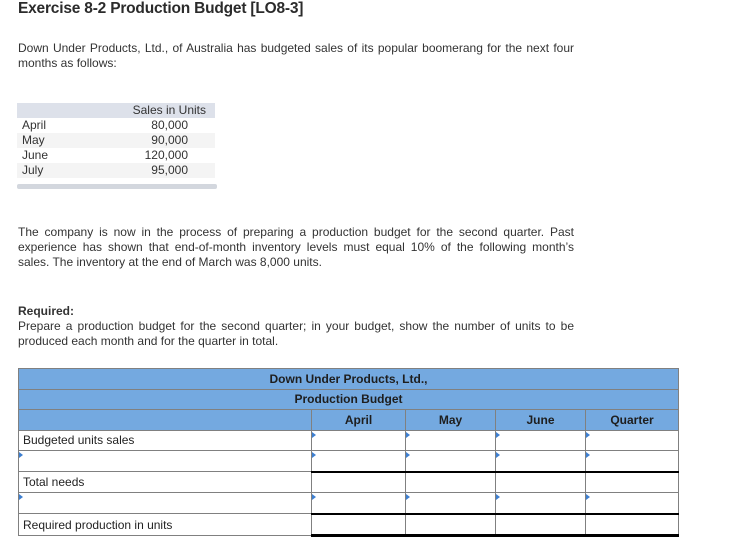  What do you see at coordinates (166, 155) in the screenshot?
I see `sales-units: 120,000` at bounding box center [166, 155].